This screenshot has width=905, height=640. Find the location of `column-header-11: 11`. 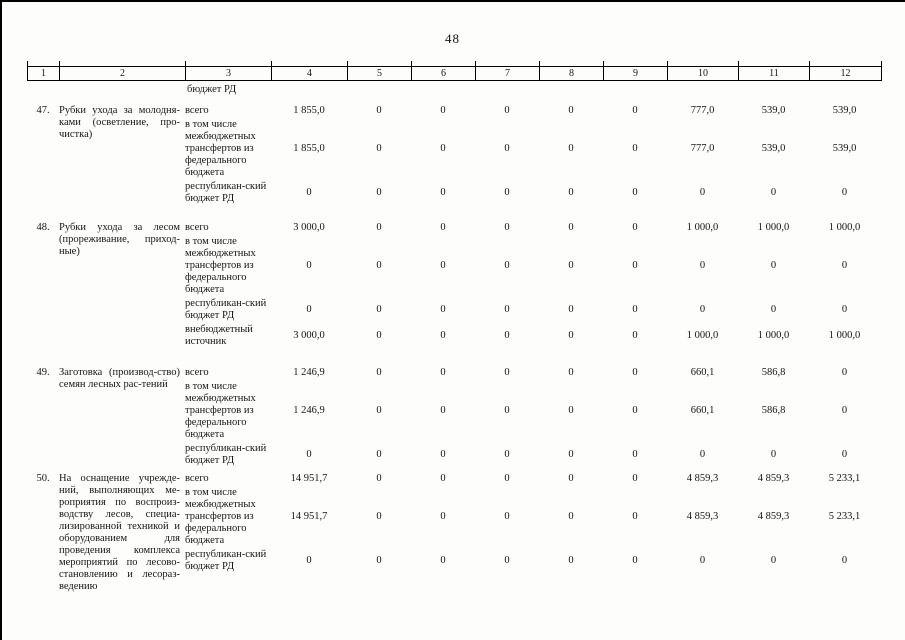

column-header-11: 11 is located at coordinates (774, 70).